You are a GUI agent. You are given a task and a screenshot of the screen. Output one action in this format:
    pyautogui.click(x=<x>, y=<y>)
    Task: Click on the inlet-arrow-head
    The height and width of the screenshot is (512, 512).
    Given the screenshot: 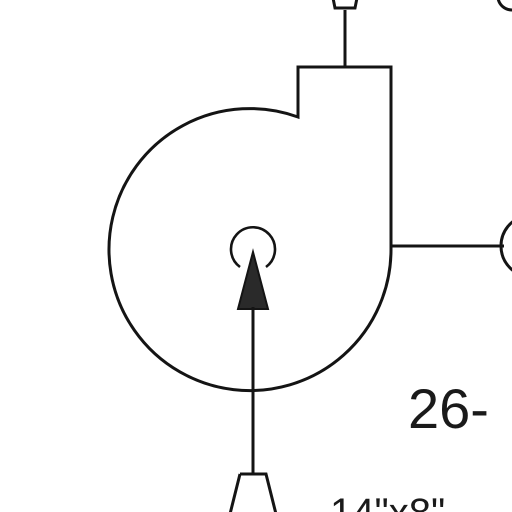 What is the action you would take?
    pyautogui.click(x=253, y=279)
    